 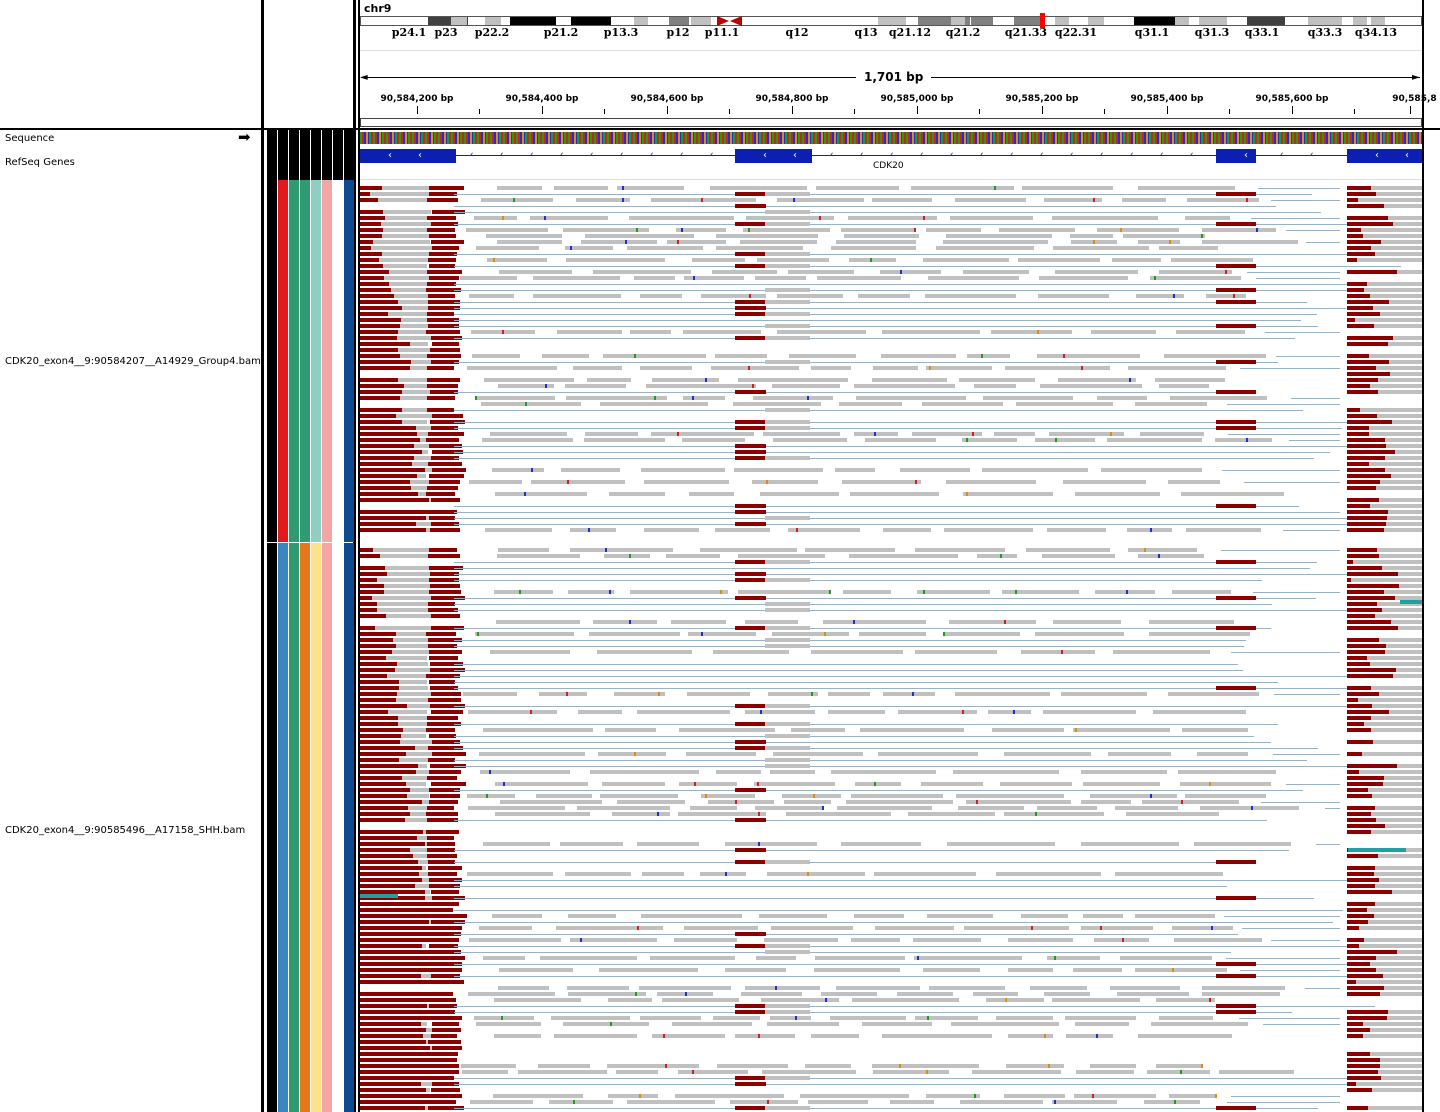 I want to click on sequence-track, so click(x=891, y=138).